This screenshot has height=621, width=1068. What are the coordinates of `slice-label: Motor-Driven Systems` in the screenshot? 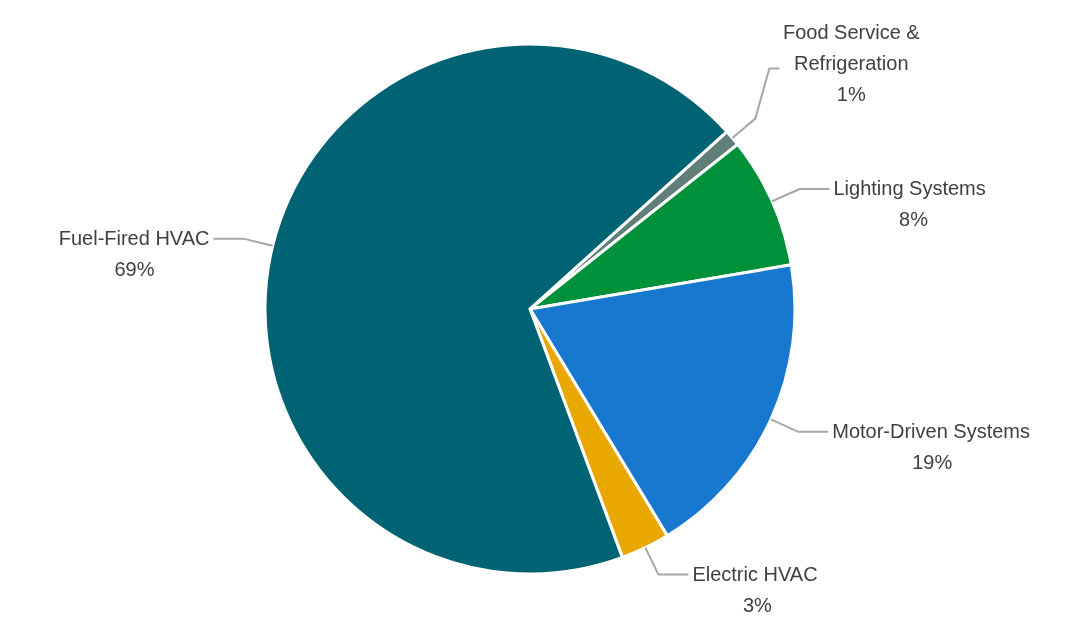 It's located at (931, 430).